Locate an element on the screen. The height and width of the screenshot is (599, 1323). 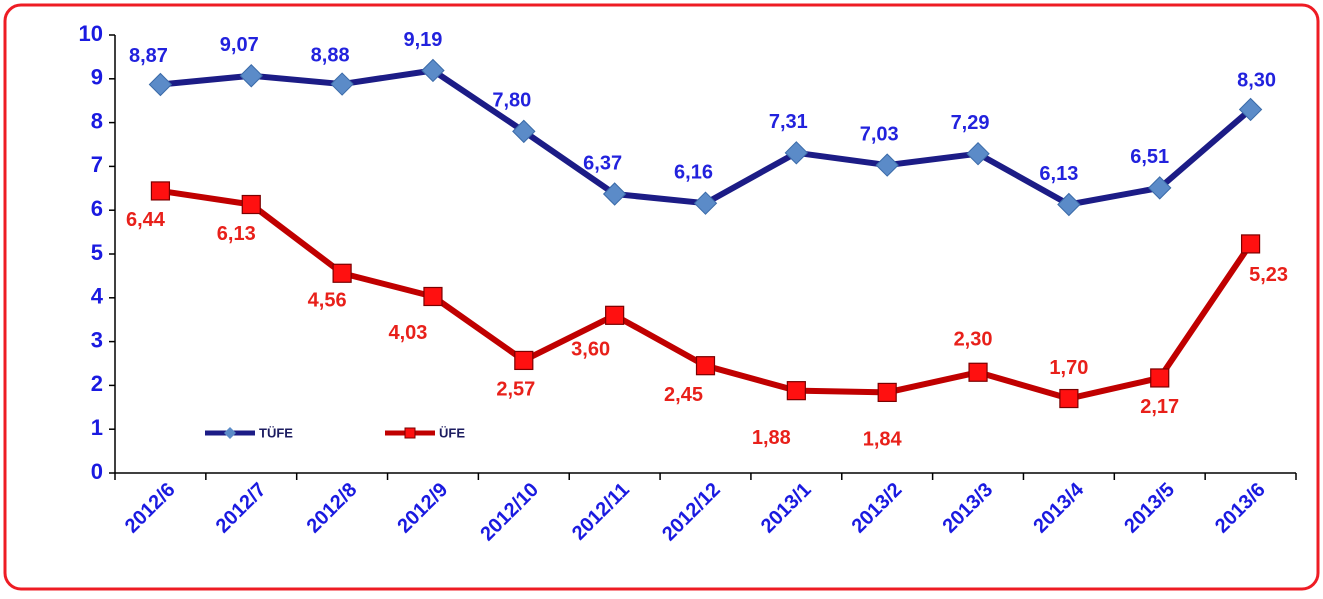
data-label: 1,84 is located at coordinates (883, 440).